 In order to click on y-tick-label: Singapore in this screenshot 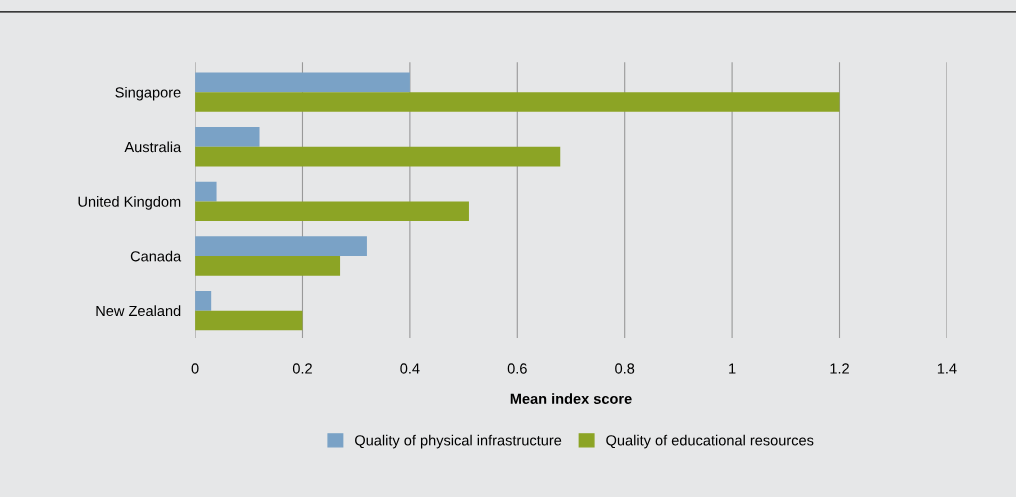, I will do `click(148, 93)`.